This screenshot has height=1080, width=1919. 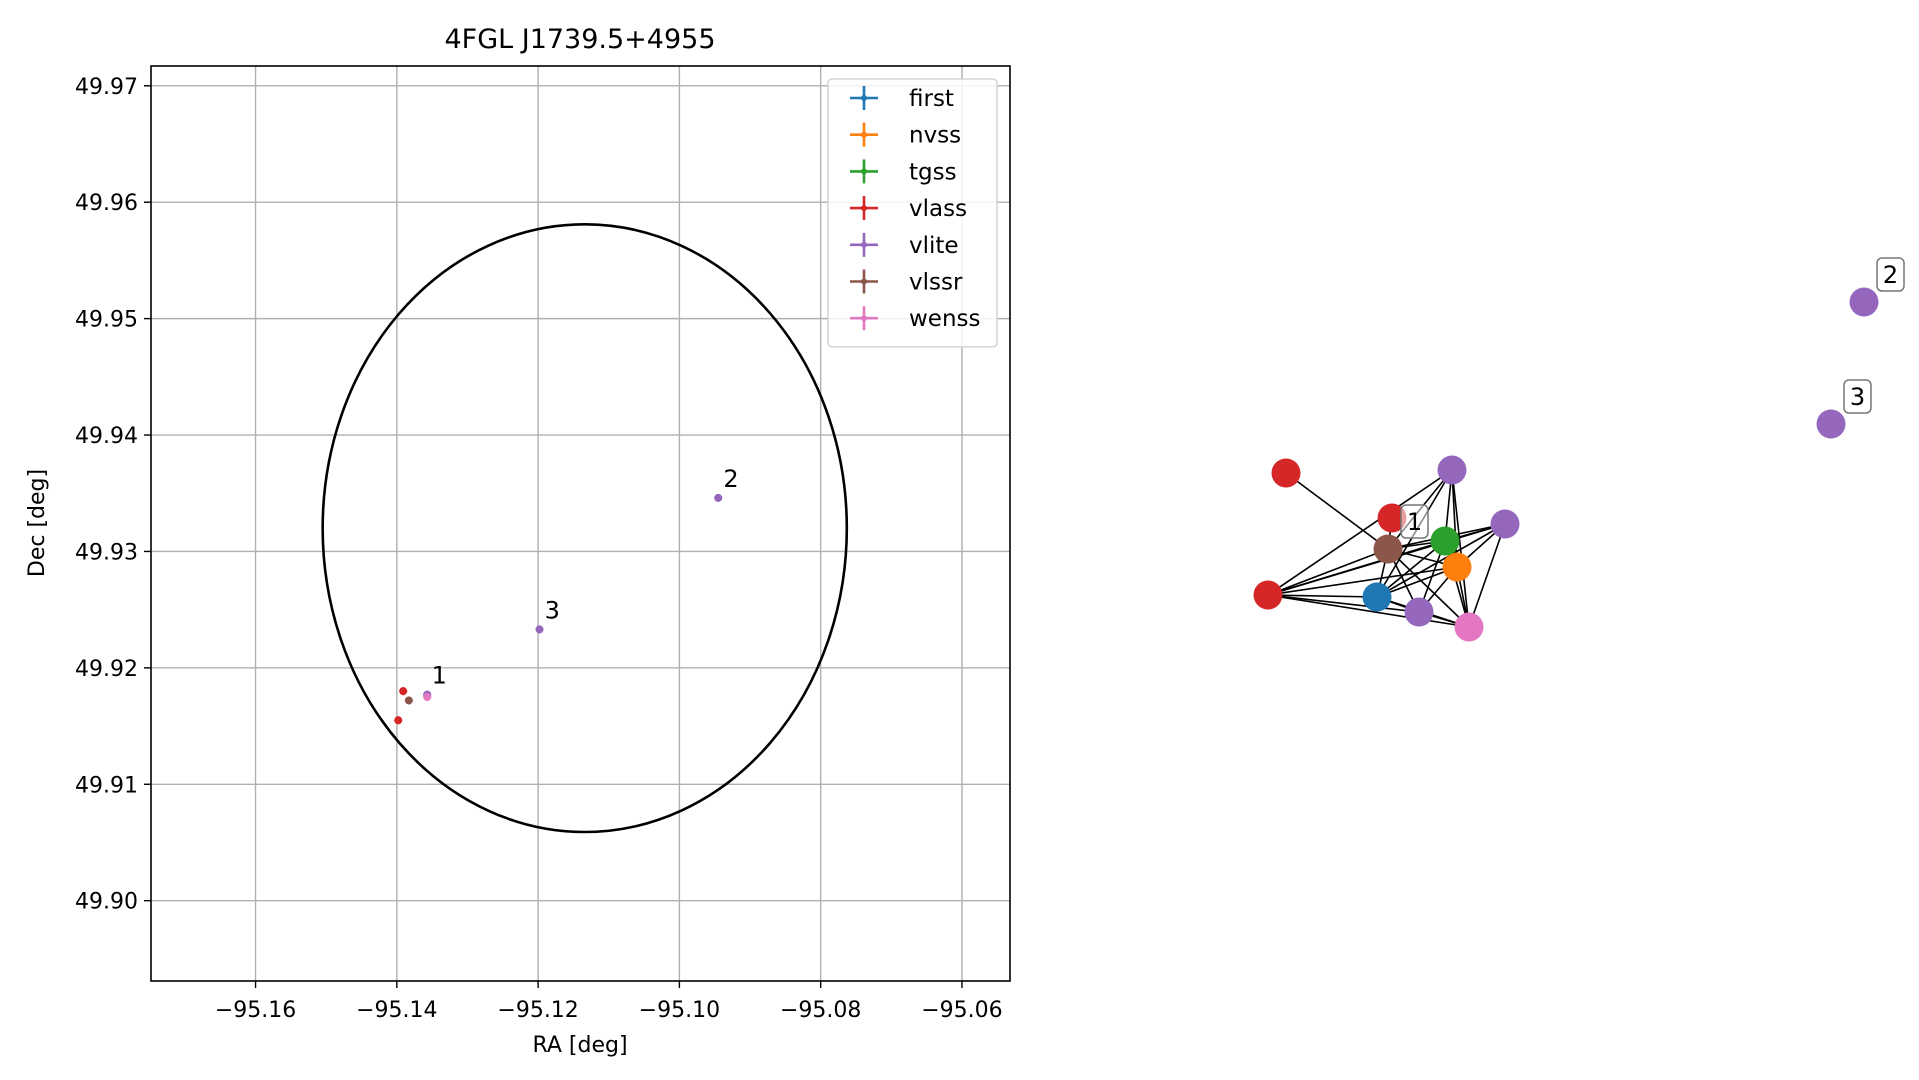 What do you see at coordinates (106, 436) in the screenshot?
I see `y-tick-label: 49.94` at bounding box center [106, 436].